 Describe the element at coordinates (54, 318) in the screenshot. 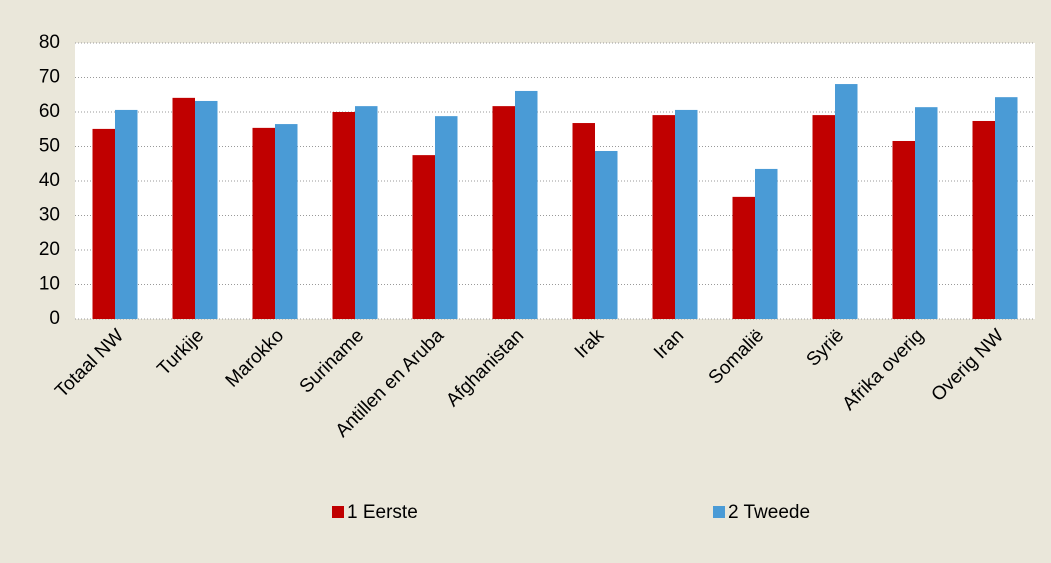

I see `y-tick-label: 0` at that location.